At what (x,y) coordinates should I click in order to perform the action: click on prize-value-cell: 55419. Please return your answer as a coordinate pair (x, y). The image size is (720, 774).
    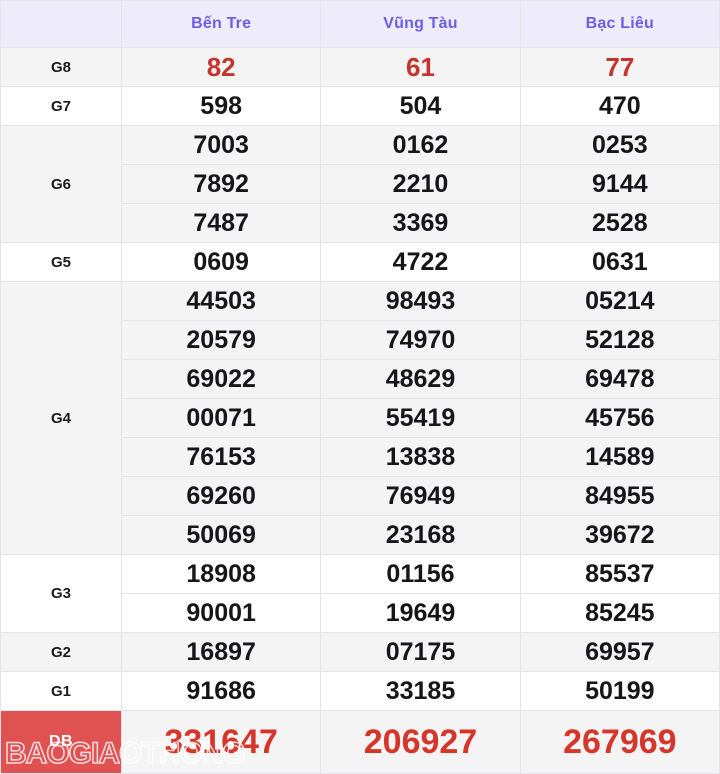
    Looking at the image, I should click on (420, 418).